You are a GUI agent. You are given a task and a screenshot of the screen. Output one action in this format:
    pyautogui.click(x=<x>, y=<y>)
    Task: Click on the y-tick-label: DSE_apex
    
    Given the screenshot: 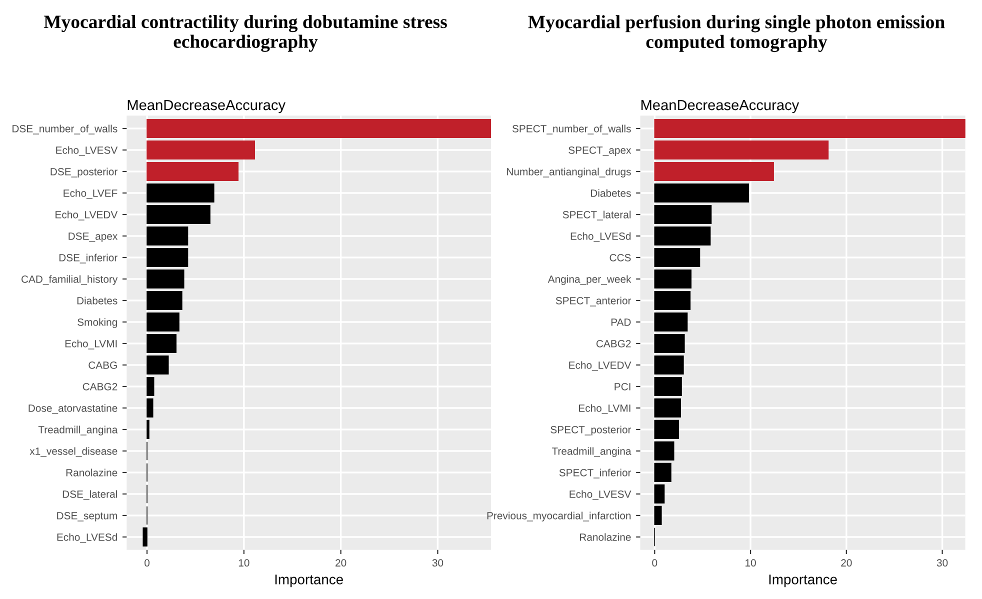 What is the action you would take?
    pyautogui.click(x=93, y=237)
    